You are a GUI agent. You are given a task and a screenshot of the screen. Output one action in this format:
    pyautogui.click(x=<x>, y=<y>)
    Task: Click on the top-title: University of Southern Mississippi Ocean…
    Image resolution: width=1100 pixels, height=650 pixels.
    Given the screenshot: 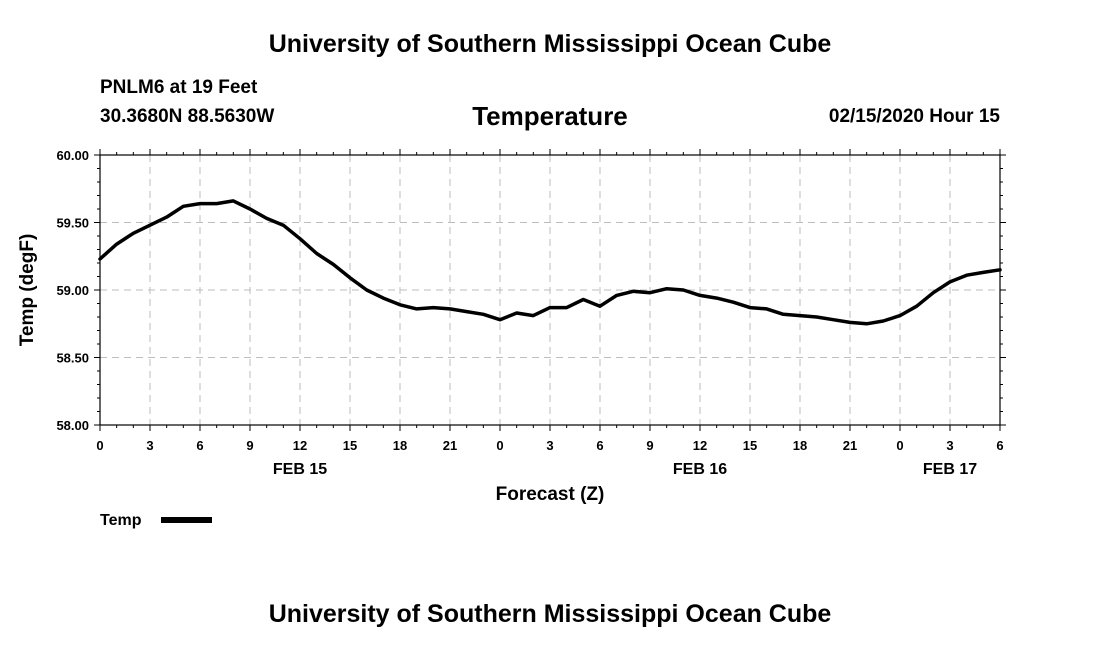 What is the action you would take?
    pyautogui.click(x=550, y=44)
    